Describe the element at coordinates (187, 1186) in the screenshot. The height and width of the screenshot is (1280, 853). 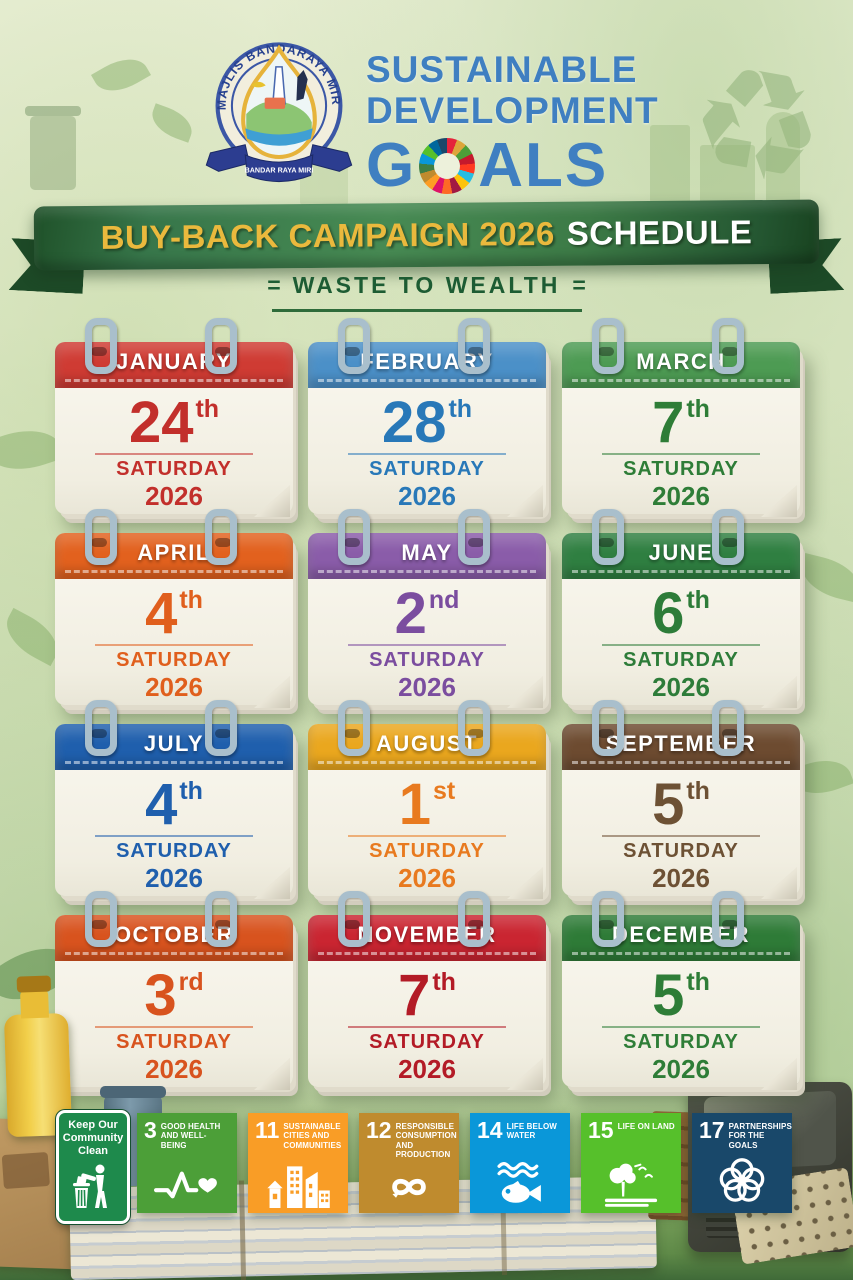
I see `sdg3-health-icon` at that location.